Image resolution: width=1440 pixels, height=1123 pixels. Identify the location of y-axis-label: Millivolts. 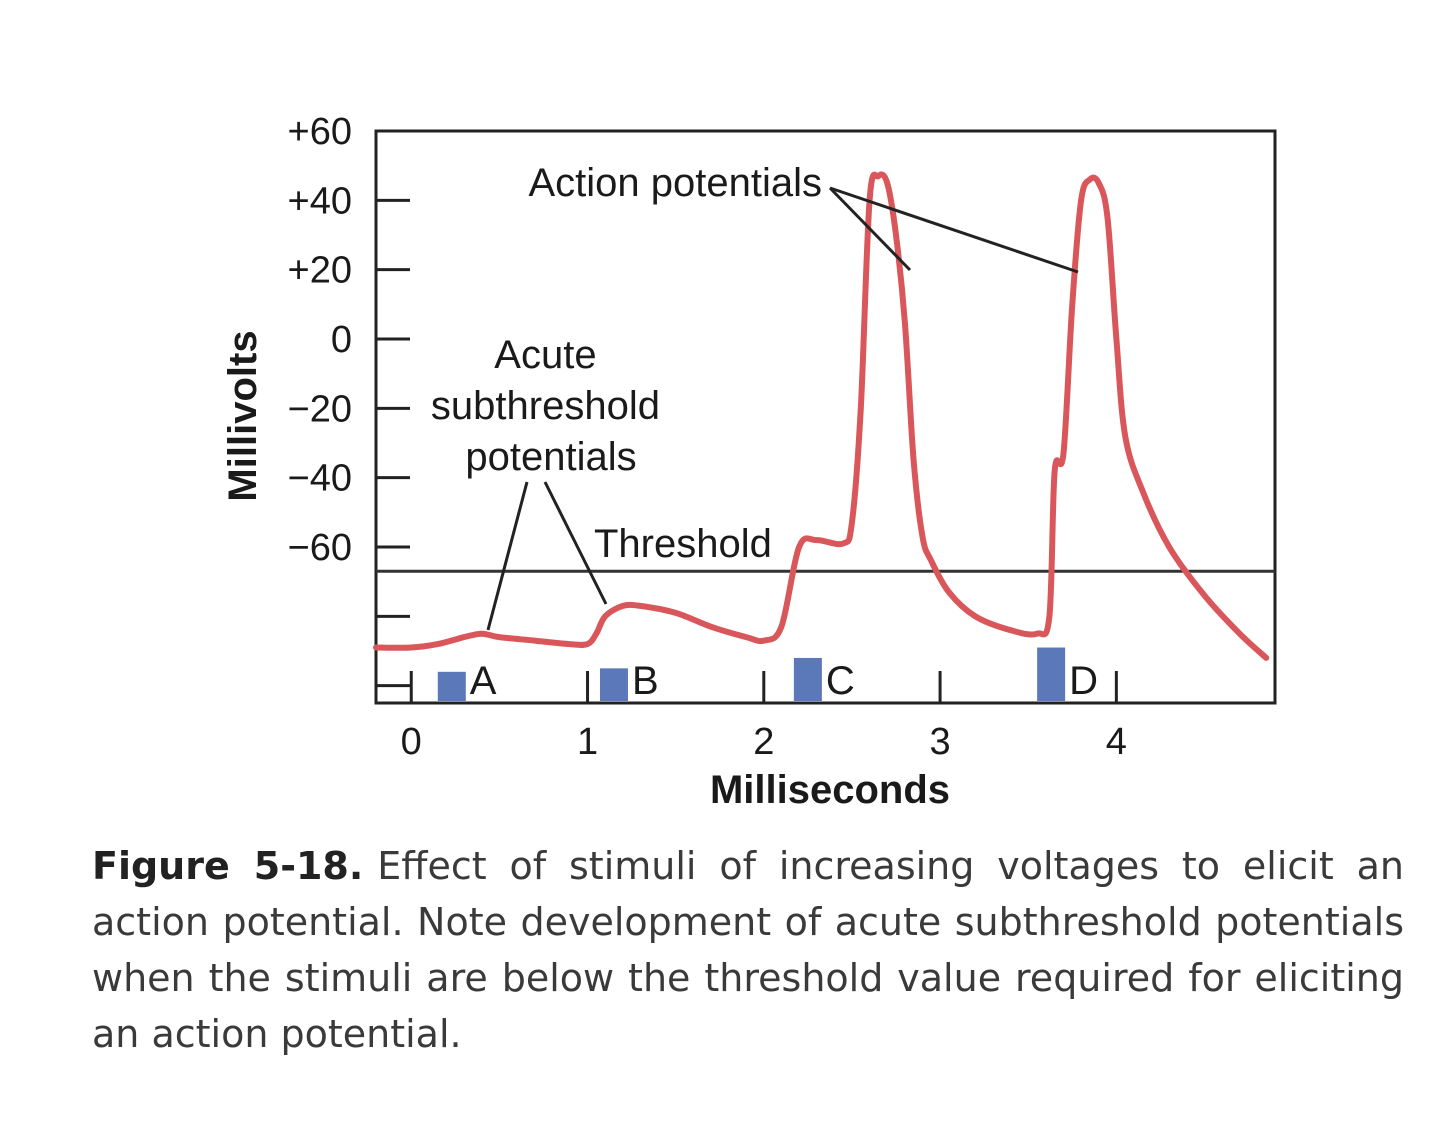
(243, 415).